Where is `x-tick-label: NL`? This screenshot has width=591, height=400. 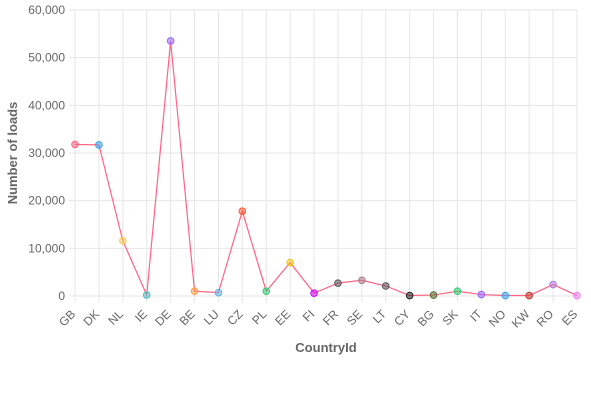
x-tick-label: NL is located at coordinates (115, 317).